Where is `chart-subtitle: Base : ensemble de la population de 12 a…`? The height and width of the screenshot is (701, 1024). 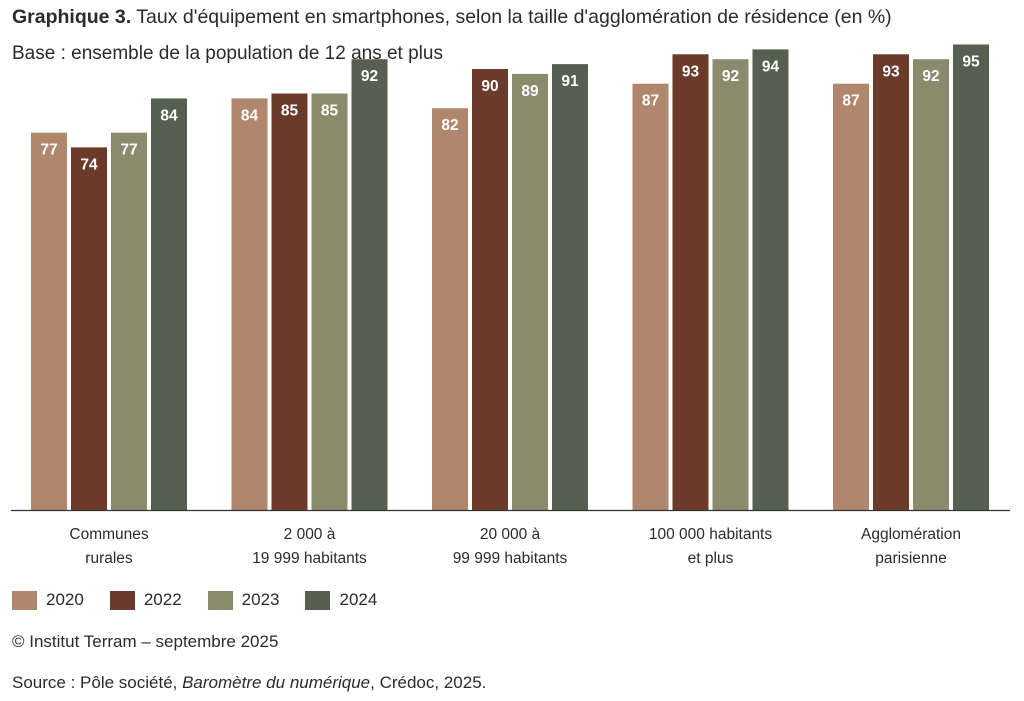 chart-subtitle: Base : ensemble de la population de 12 a… is located at coordinates (227, 53).